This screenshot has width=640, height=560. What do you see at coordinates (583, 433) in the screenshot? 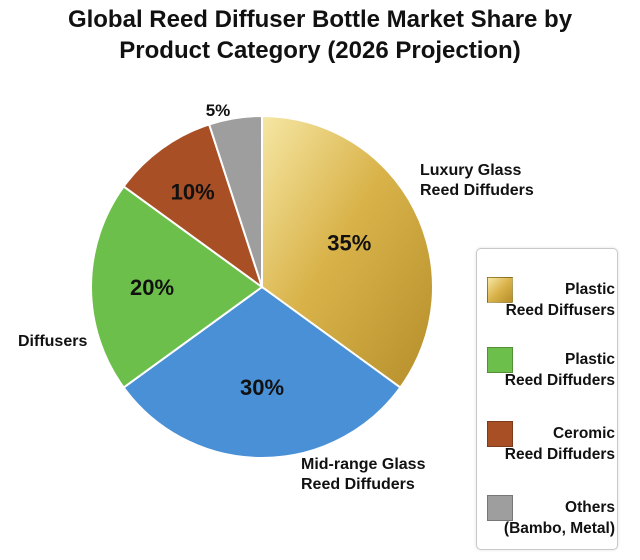
I see `legend-text-3-line-1: Ceromic` at bounding box center [583, 433].